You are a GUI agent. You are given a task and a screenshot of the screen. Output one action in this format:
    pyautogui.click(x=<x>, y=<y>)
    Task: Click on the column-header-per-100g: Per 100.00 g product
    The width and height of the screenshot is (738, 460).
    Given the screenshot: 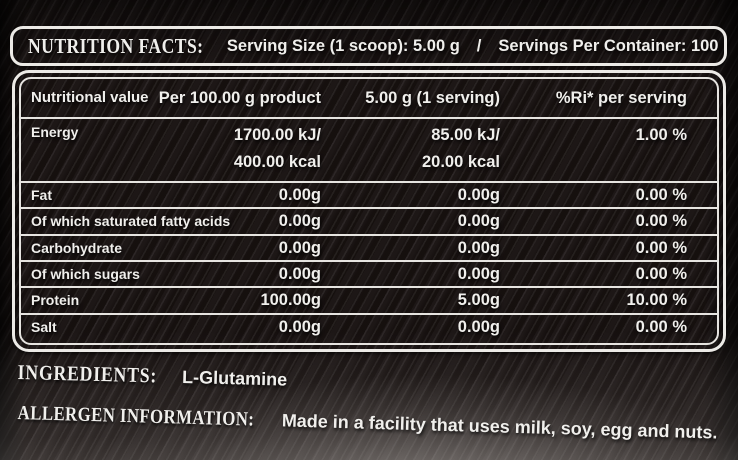 What is the action you would take?
    pyautogui.click(x=239, y=98)
    